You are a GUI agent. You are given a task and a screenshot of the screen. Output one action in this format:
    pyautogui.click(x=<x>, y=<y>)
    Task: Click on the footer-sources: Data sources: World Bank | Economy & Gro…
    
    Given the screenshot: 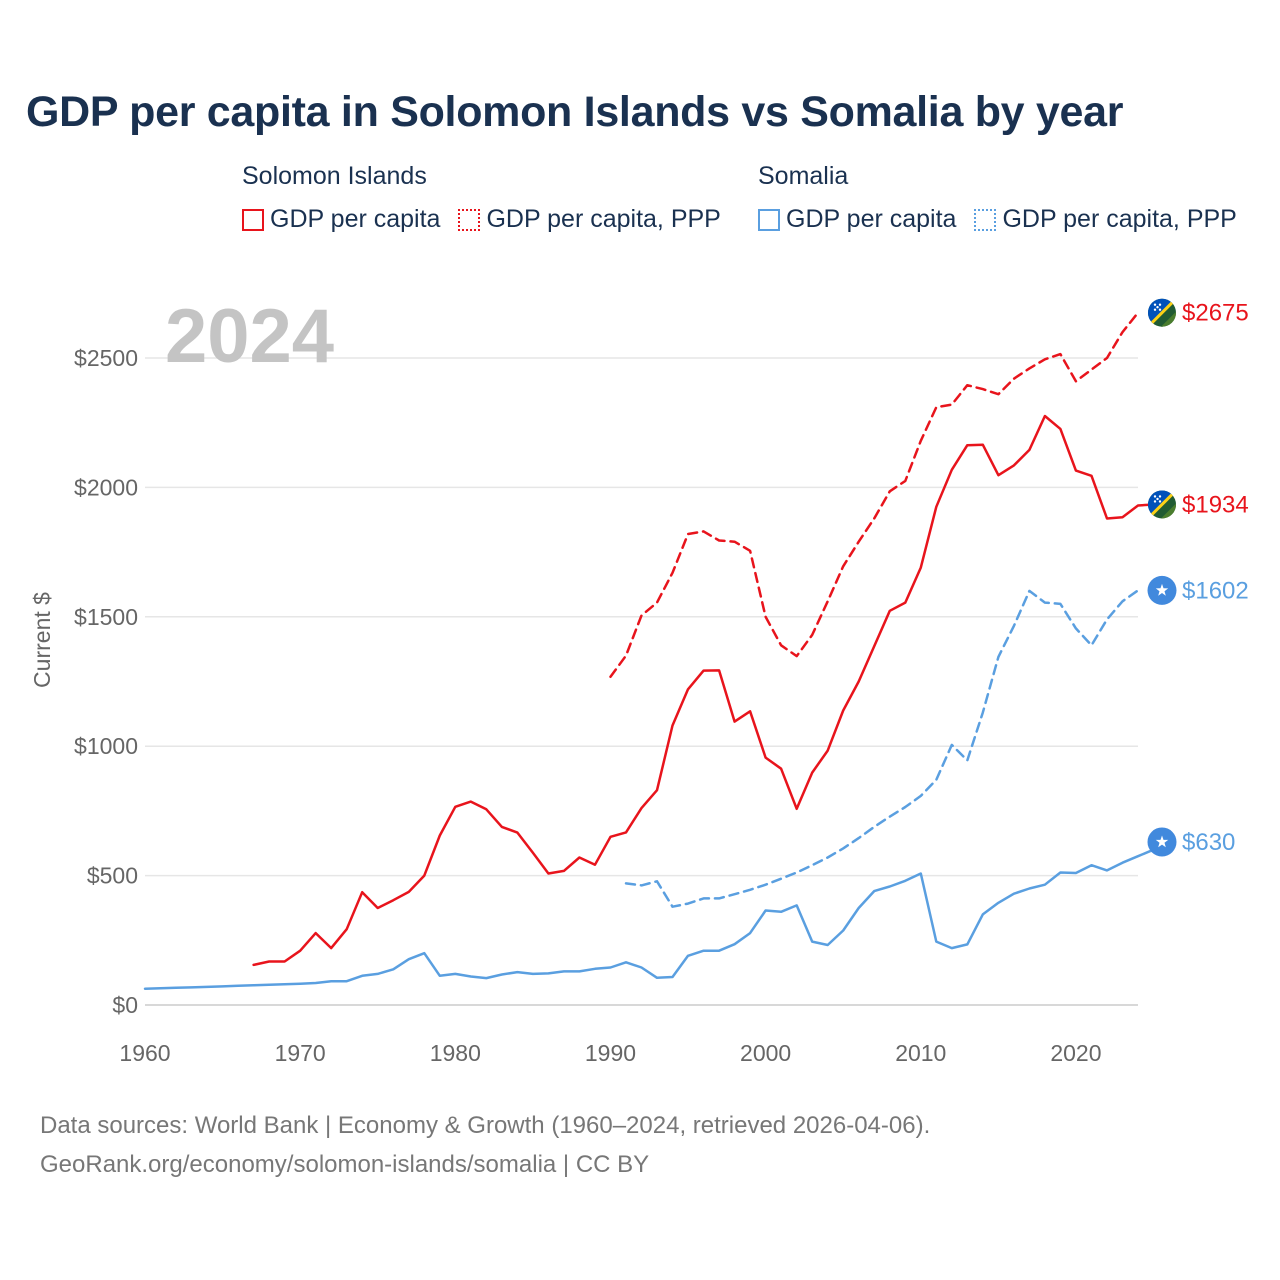 What is the action you would take?
    pyautogui.click(x=485, y=1125)
    